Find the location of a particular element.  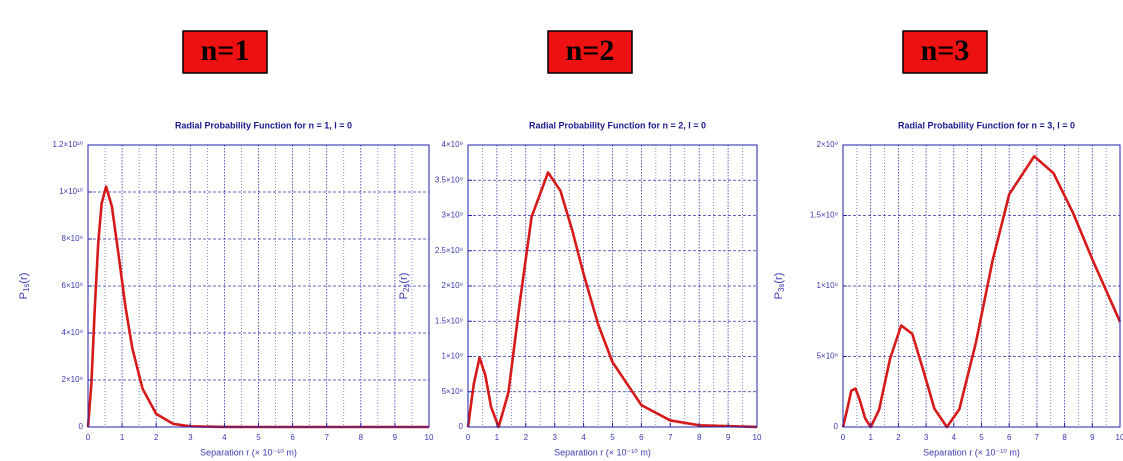

y-label-subscript: 3s is located at coordinates (781, 288).